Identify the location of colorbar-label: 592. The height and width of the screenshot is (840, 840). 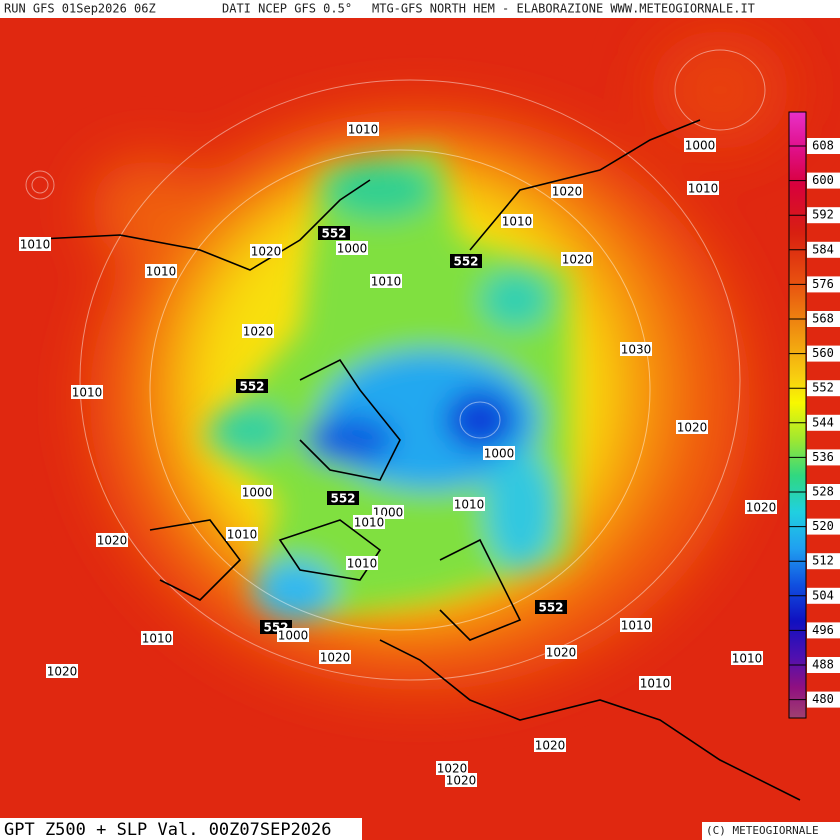
(823, 215).